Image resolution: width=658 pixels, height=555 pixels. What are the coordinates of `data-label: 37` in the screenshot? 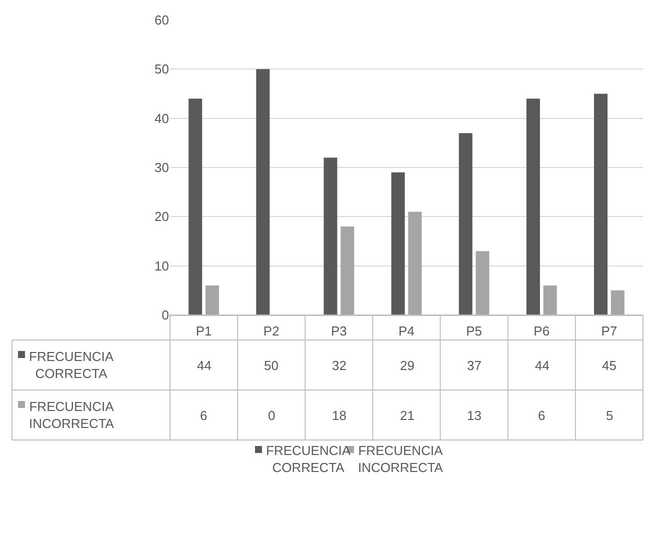 It's located at (474, 365).